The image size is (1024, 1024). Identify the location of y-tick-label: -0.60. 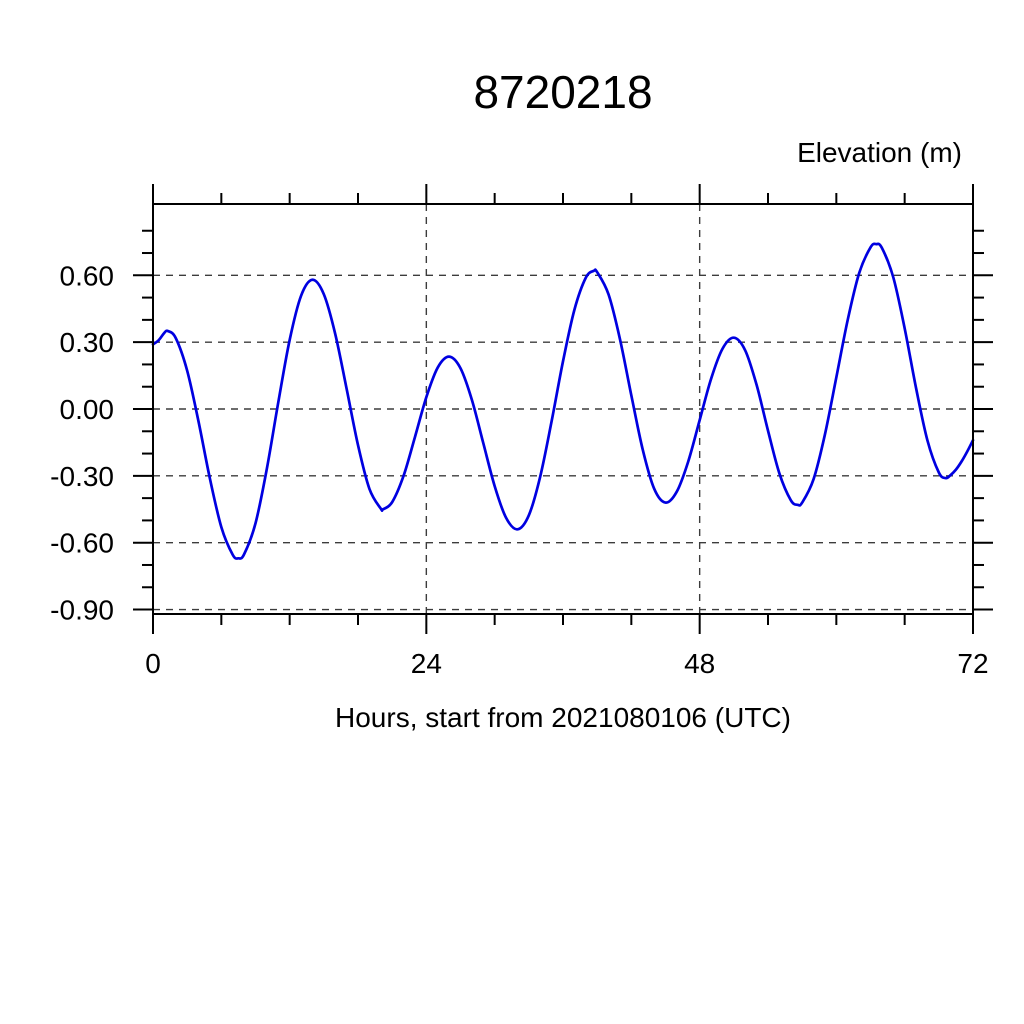
(82, 543).